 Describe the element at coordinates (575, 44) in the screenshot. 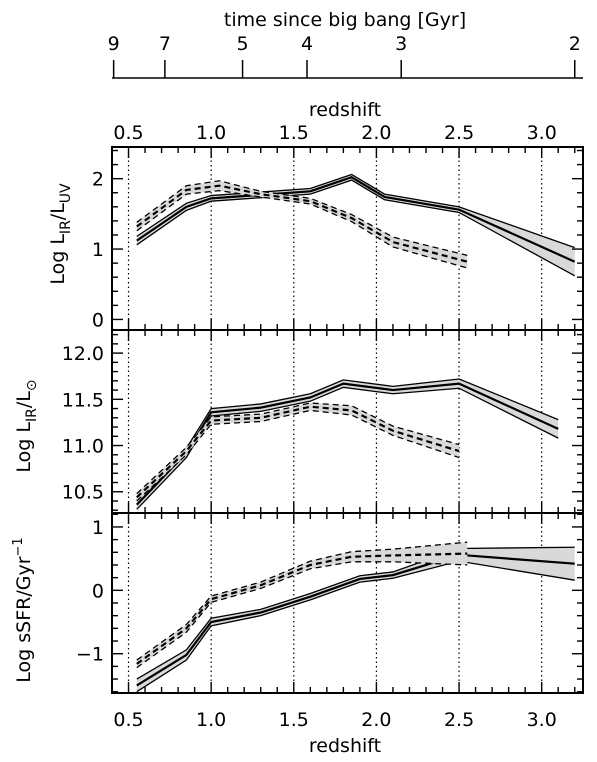

I see `time-tick-label: 2` at that location.